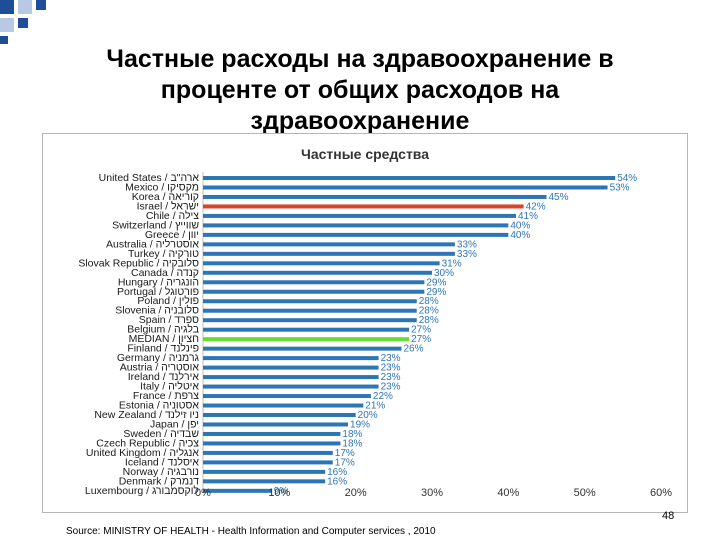 The width and height of the screenshot is (720, 540). Describe the element at coordinates (158, 282) in the screenshot. I see `category-label-11: Hungary / הונגריה` at that location.